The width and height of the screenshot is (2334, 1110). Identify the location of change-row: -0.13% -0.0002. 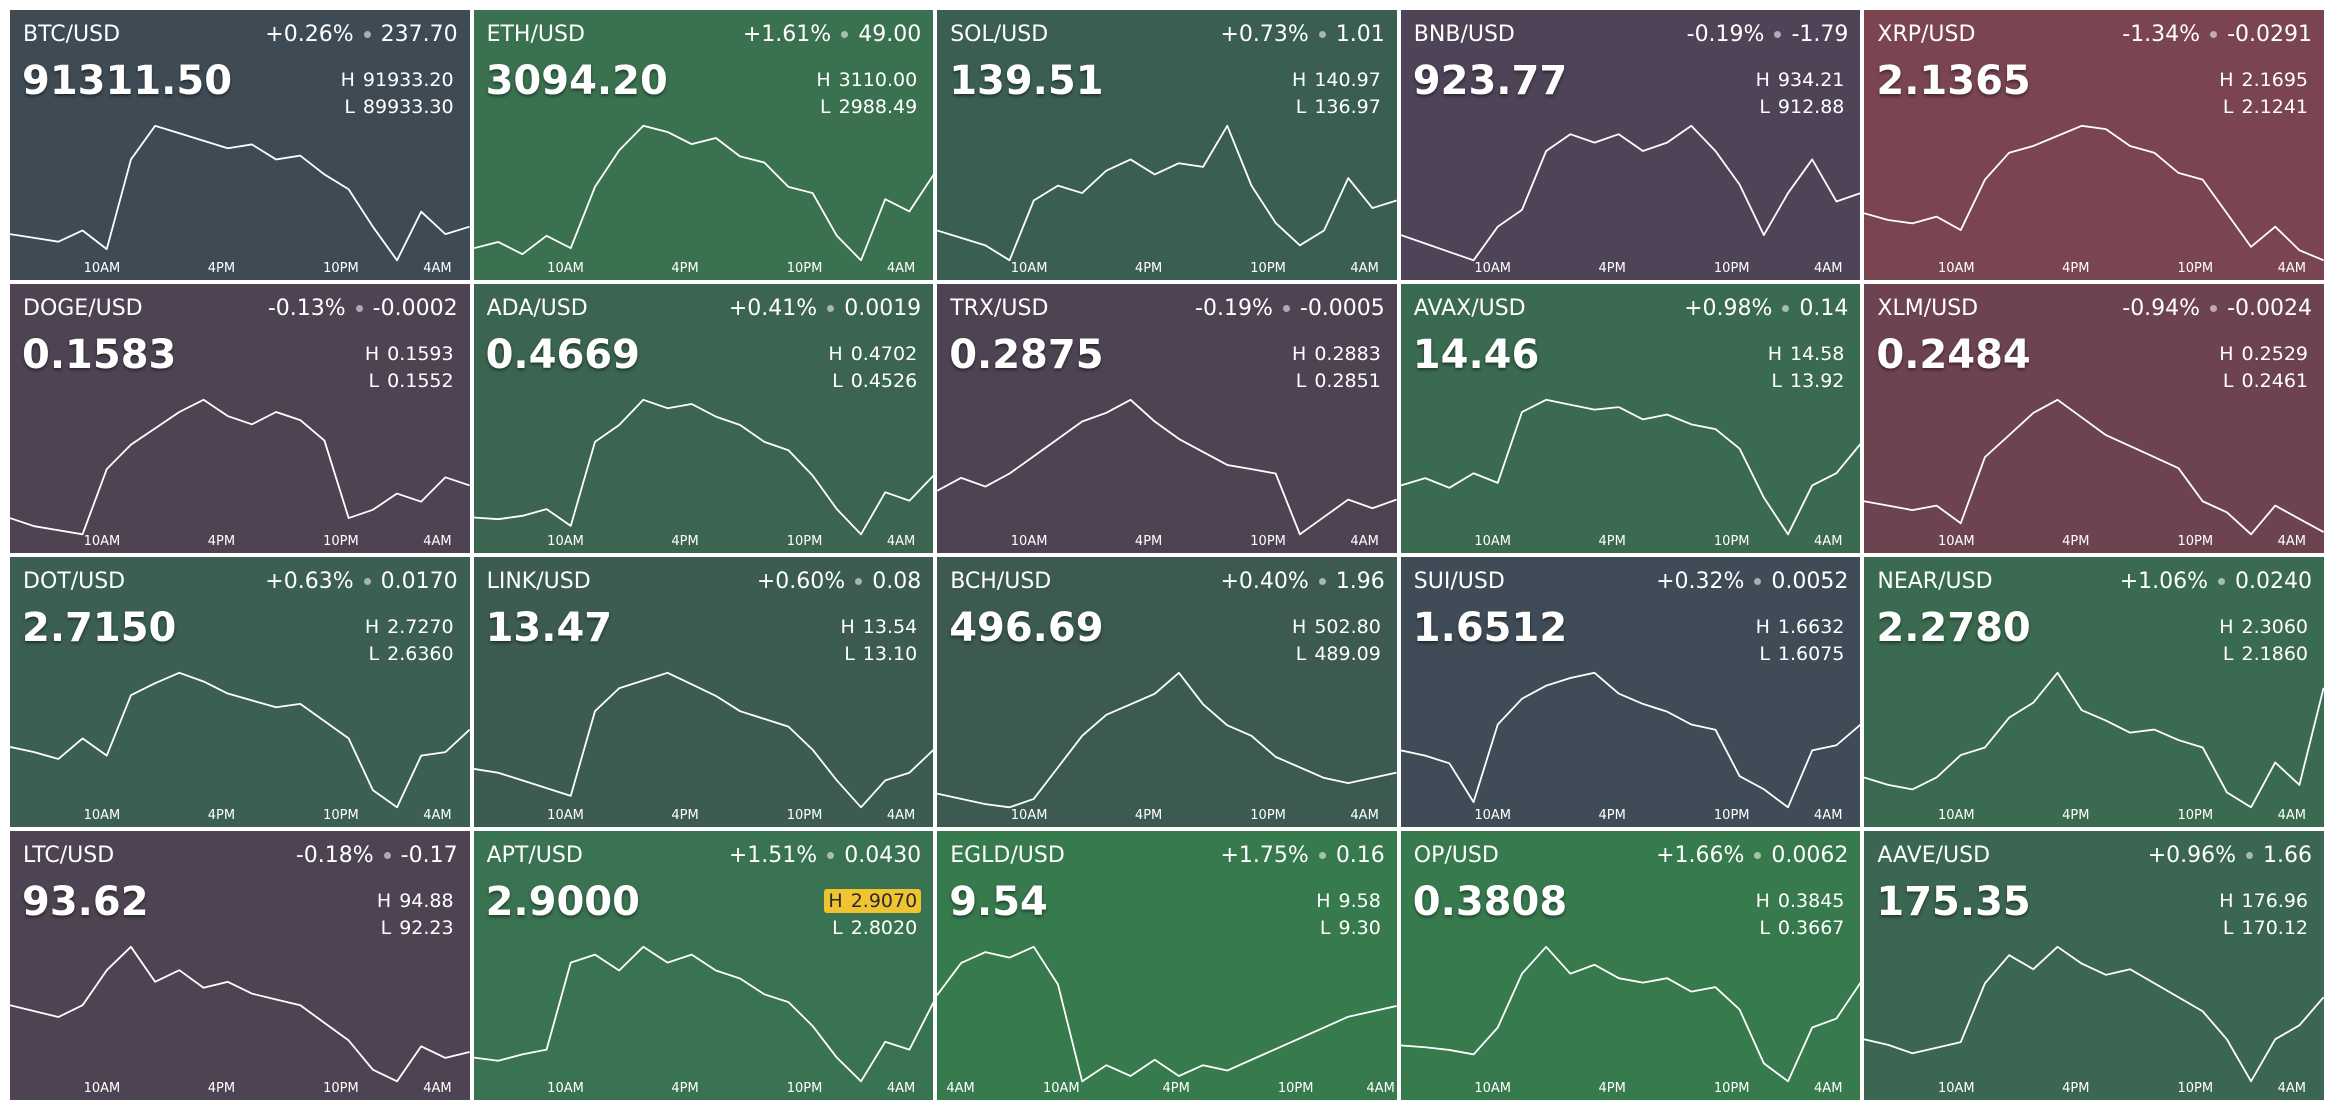
(363, 308).